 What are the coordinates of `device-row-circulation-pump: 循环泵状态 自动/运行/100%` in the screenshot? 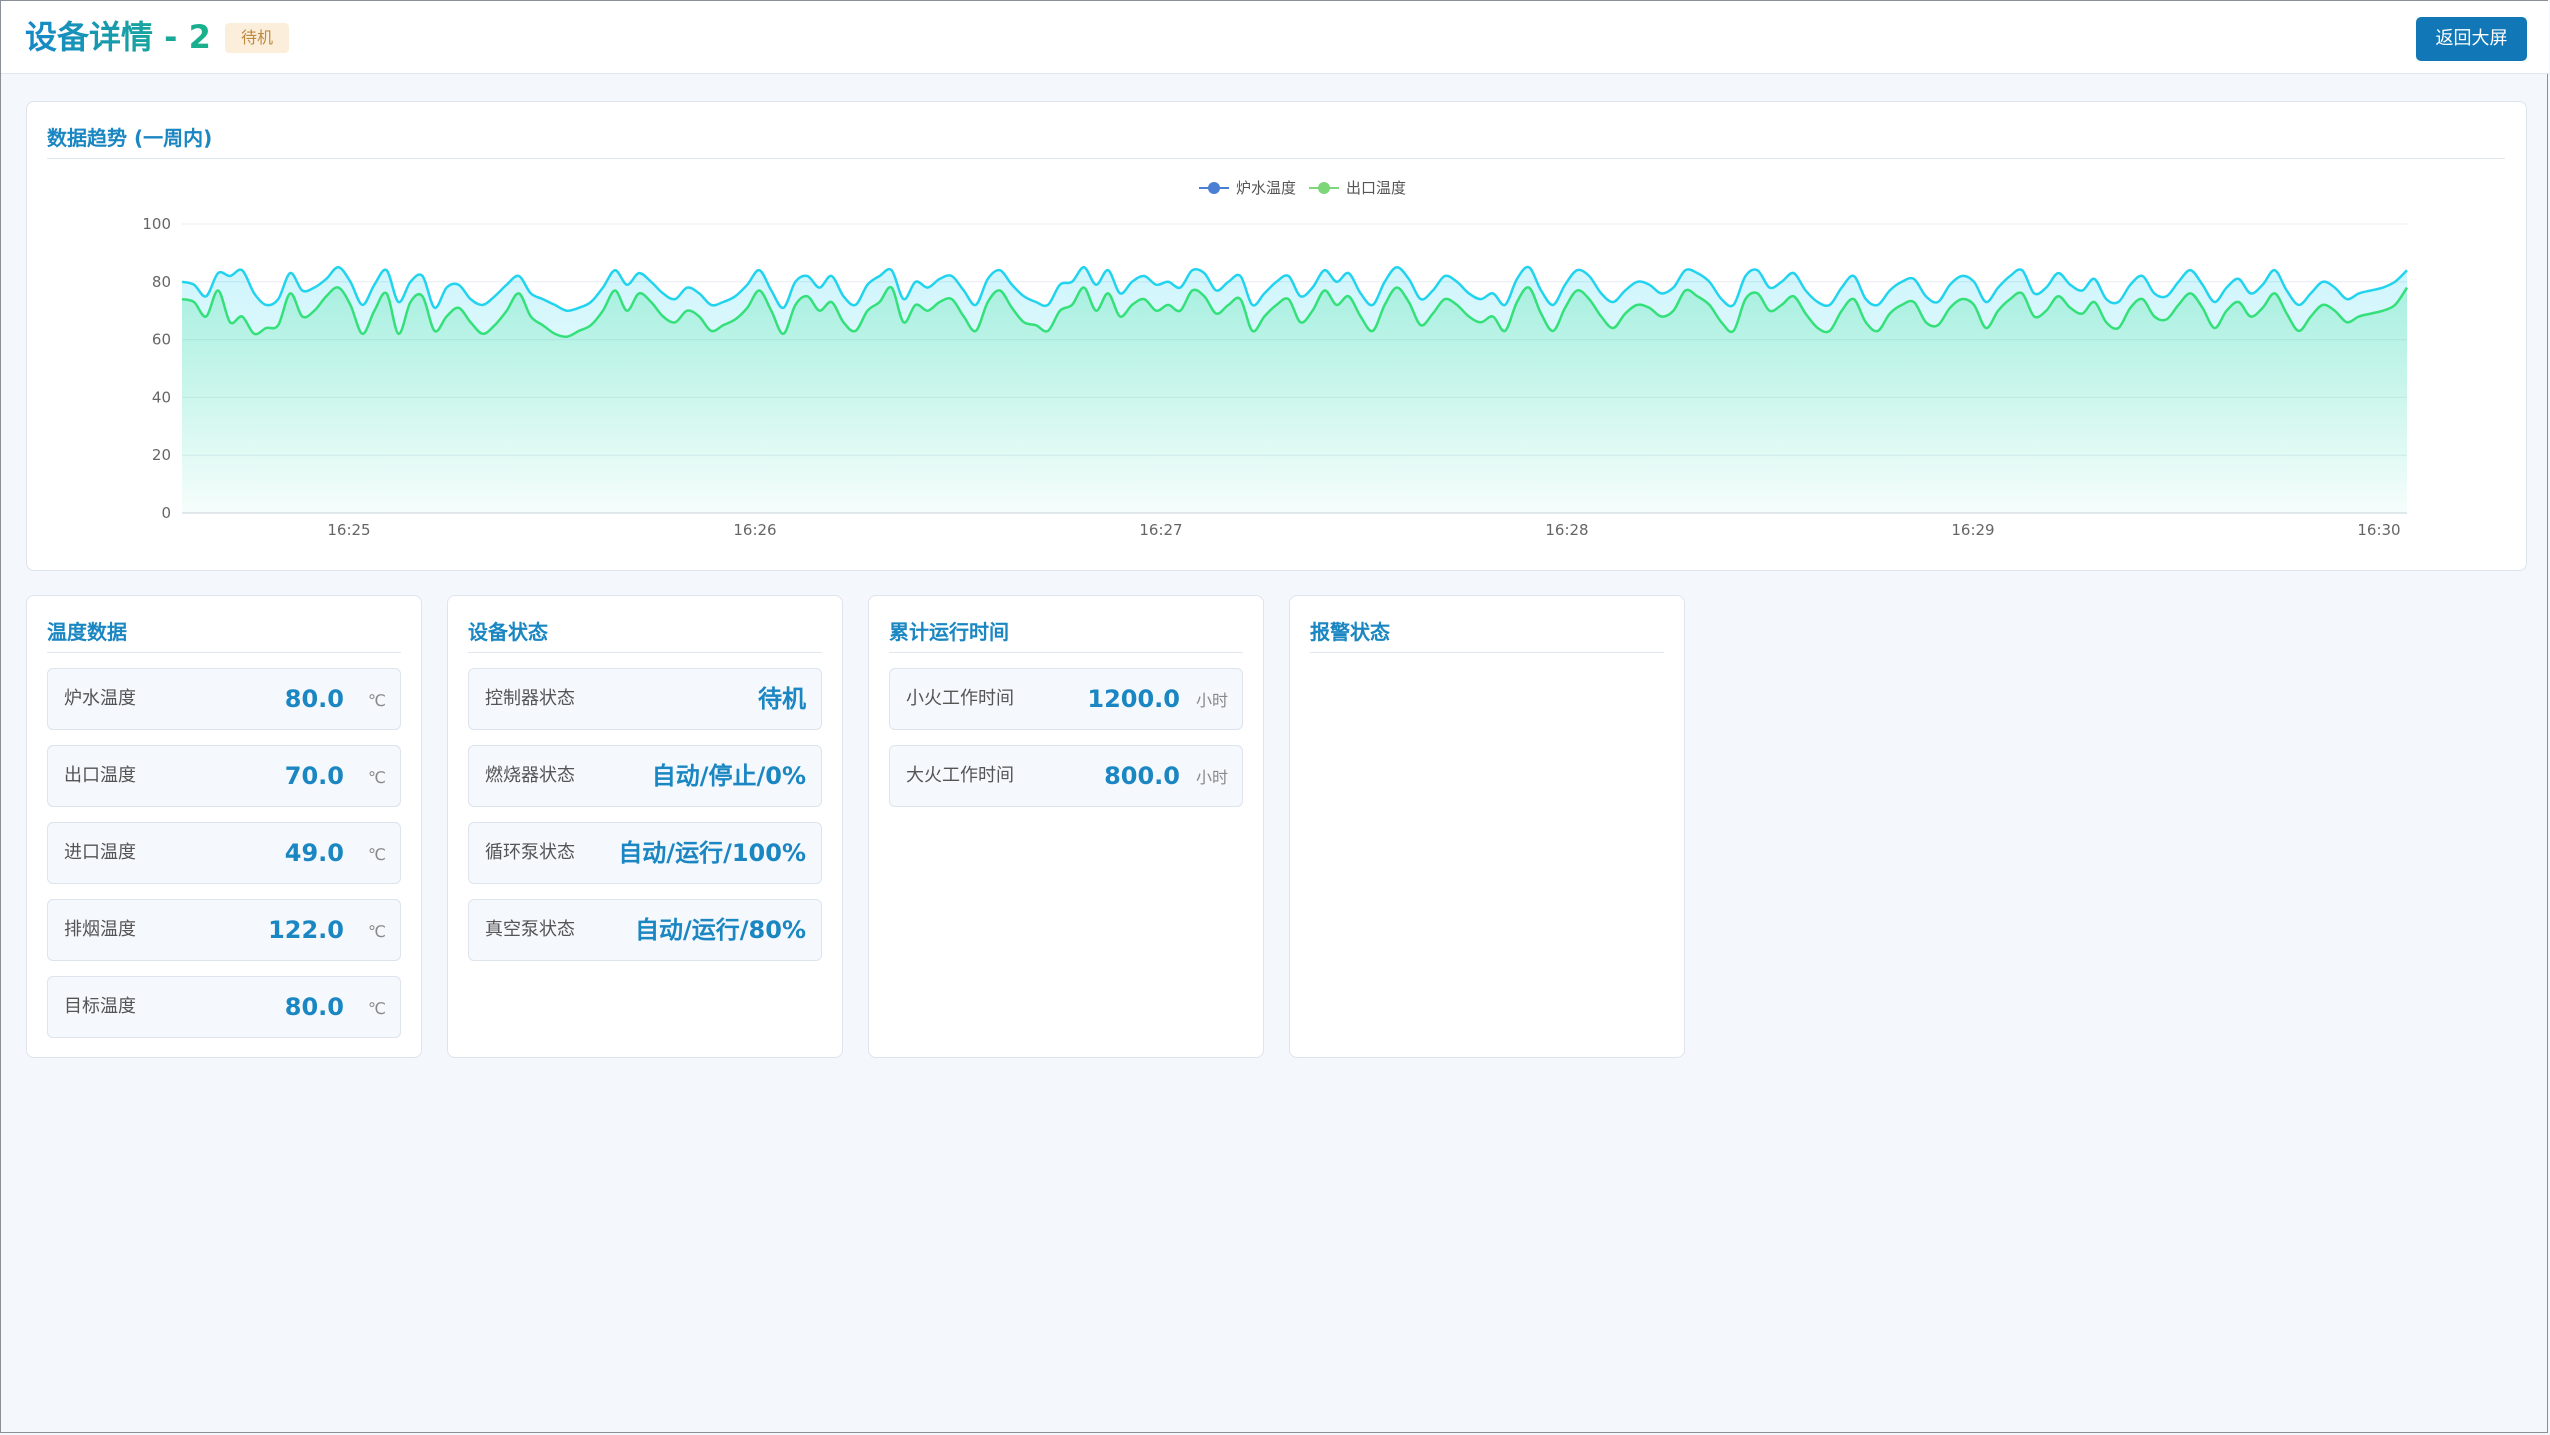 It's located at (645, 853).